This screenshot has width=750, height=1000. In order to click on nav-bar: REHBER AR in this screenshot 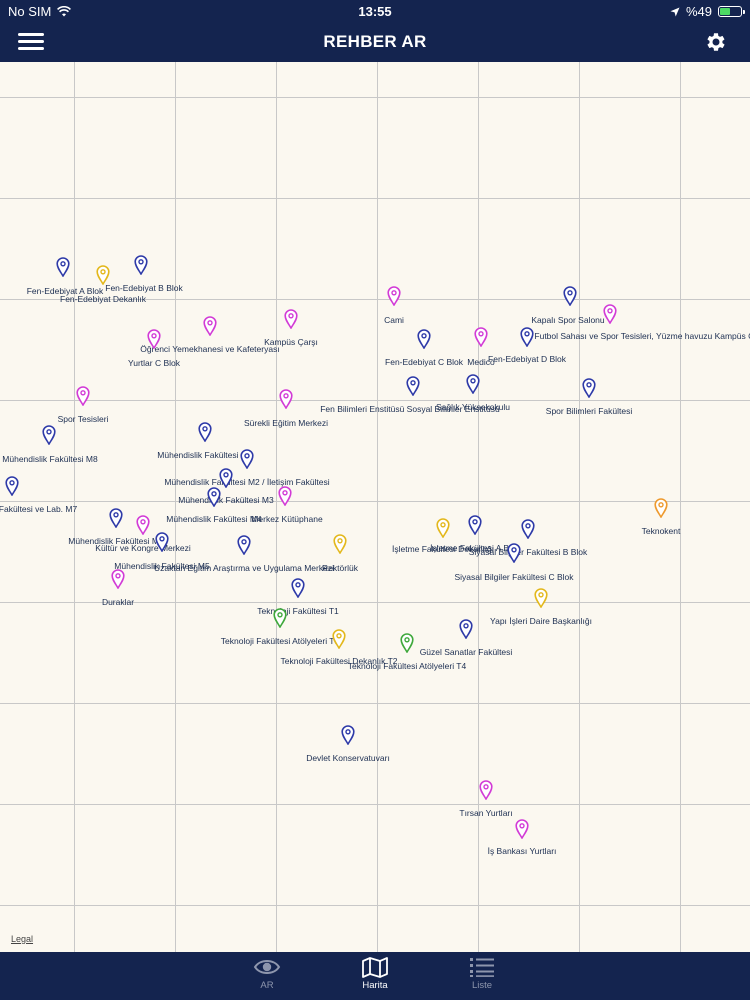, I will do `click(375, 42)`.